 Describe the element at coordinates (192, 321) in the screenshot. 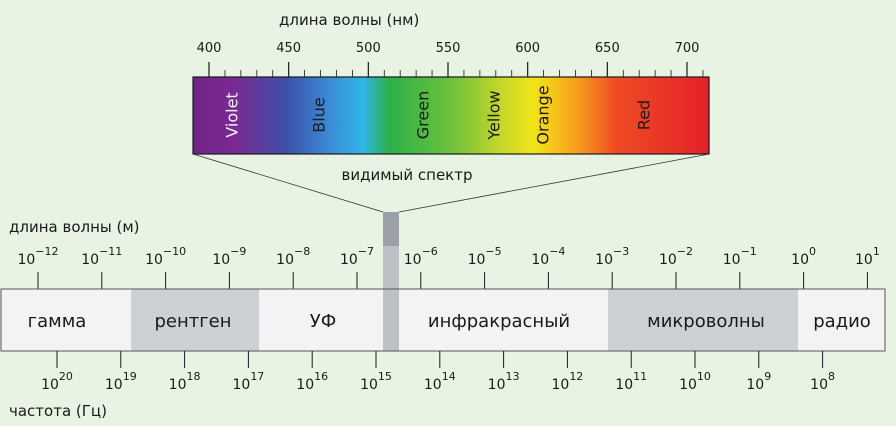

I see `band-label: рентген` at that location.